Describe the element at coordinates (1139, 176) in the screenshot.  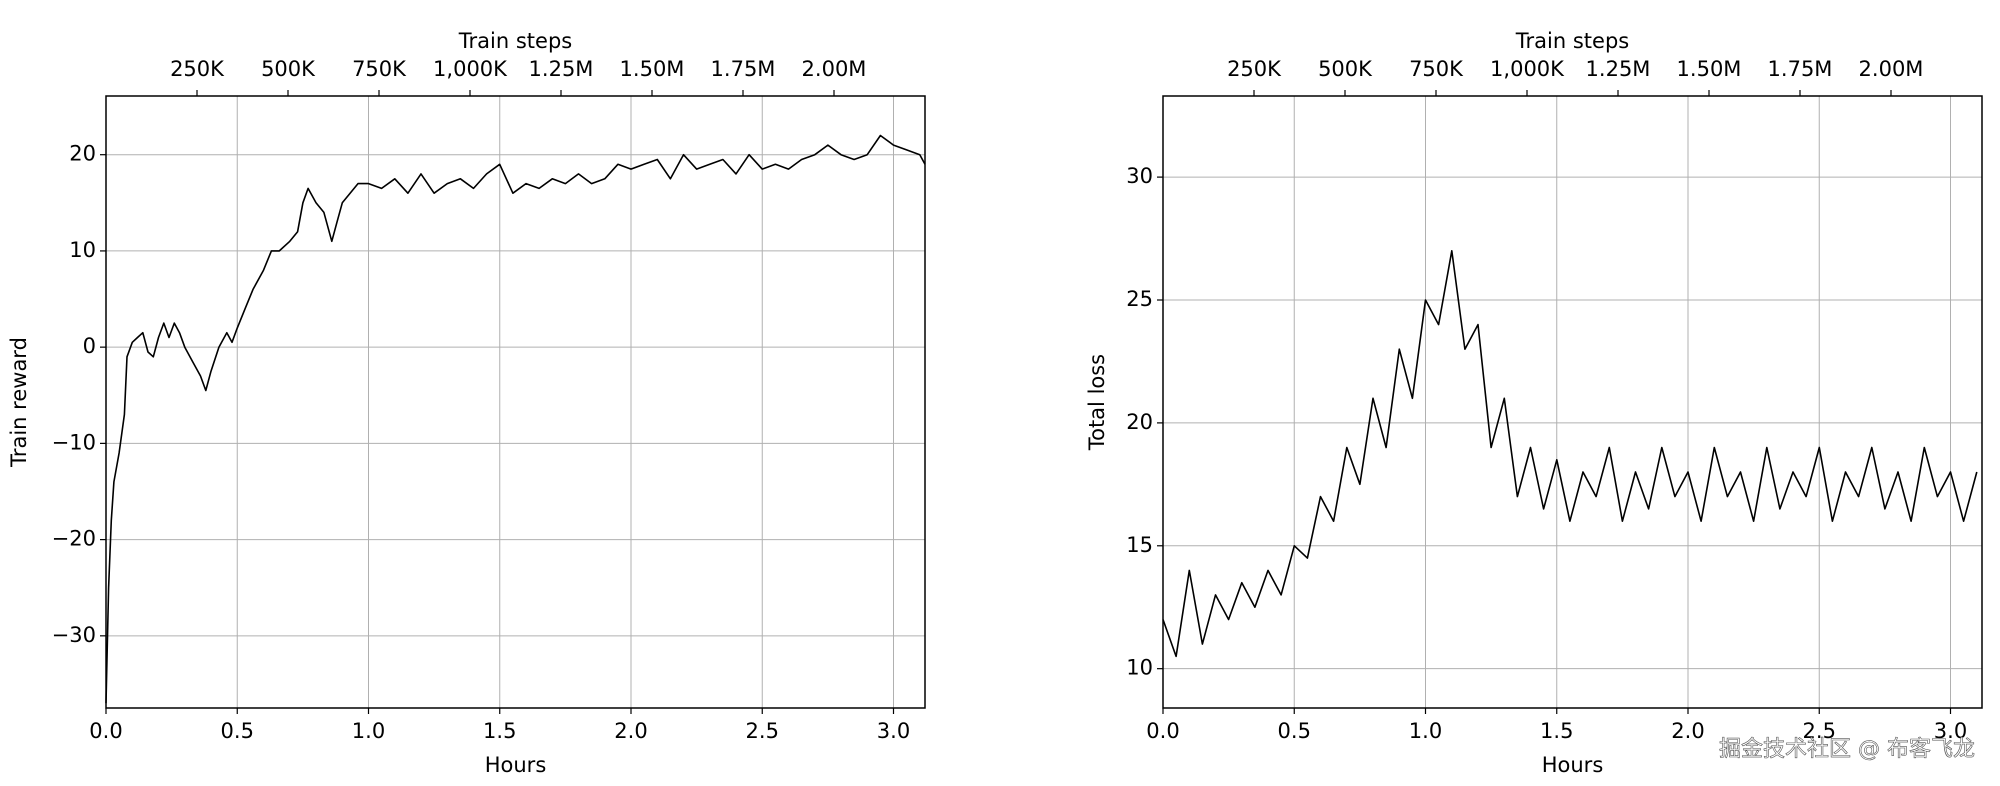
I see `y-tick-label: 30` at that location.